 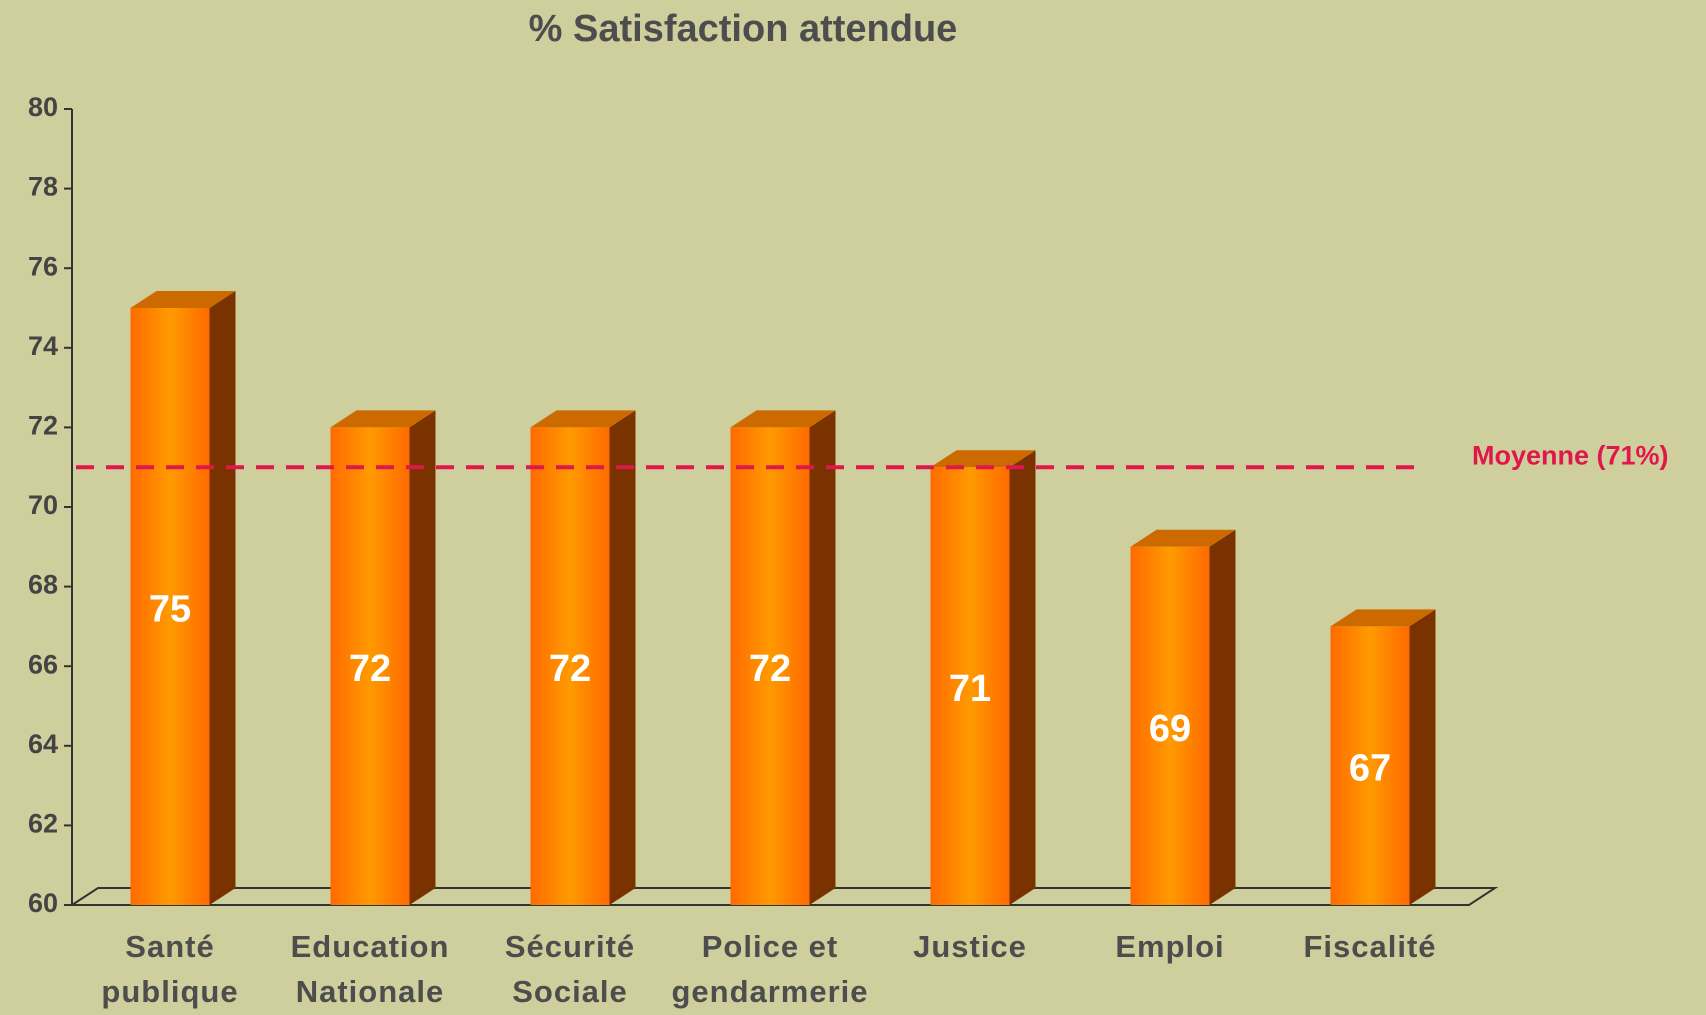 What do you see at coordinates (770, 946) in the screenshot?
I see `x-tick-label: Police et` at bounding box center [770, 946].